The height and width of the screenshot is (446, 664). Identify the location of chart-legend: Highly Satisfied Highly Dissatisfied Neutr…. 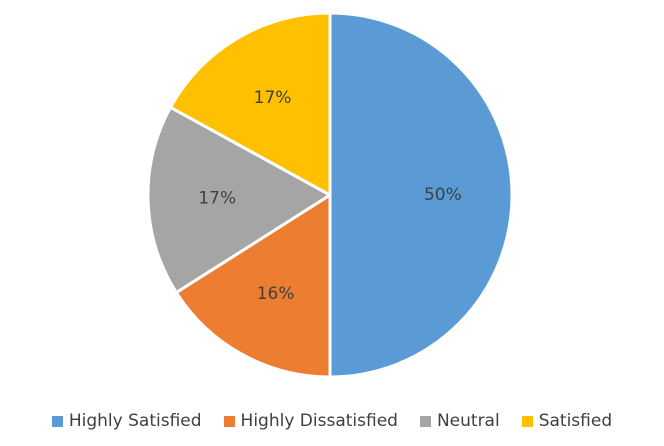
(332, 421).